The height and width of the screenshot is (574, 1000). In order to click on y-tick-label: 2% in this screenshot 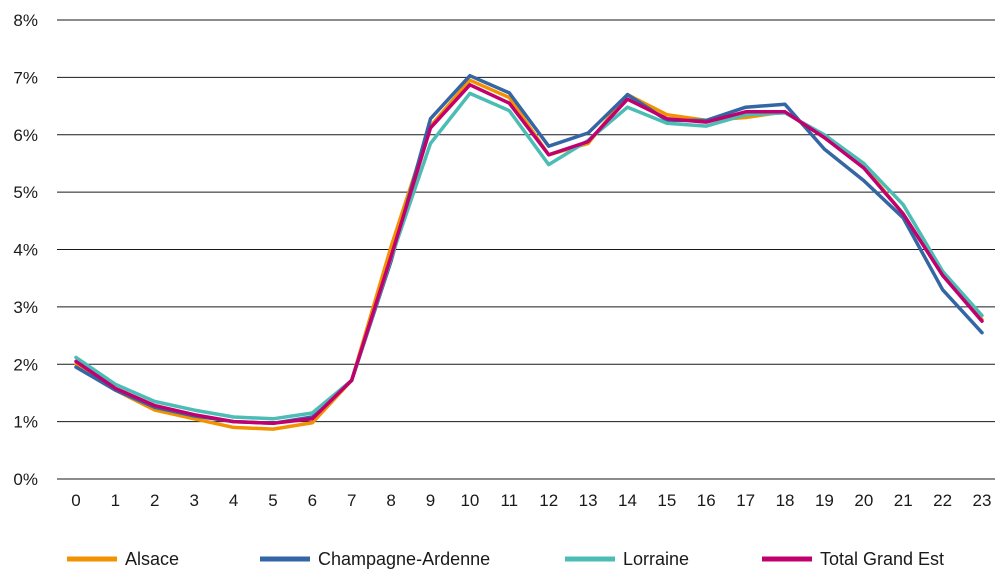, I will do `click(25, 364)`.